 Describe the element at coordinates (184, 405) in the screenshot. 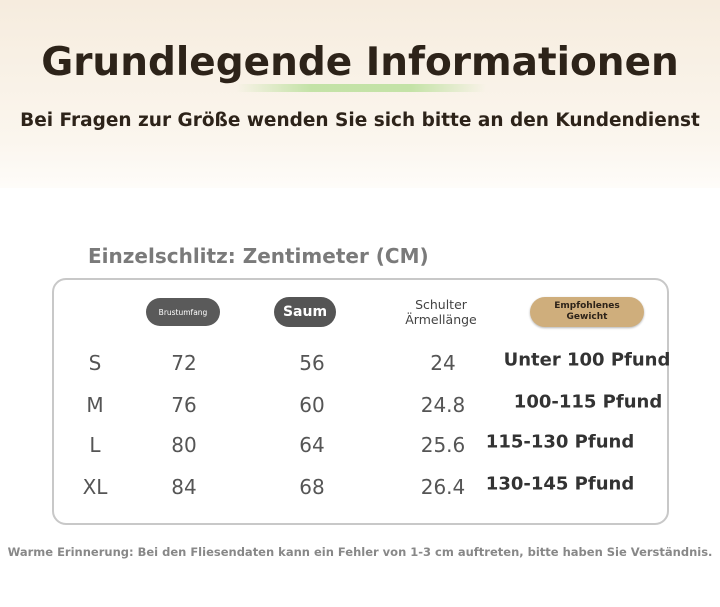

I see `measurement: 76` at that location.